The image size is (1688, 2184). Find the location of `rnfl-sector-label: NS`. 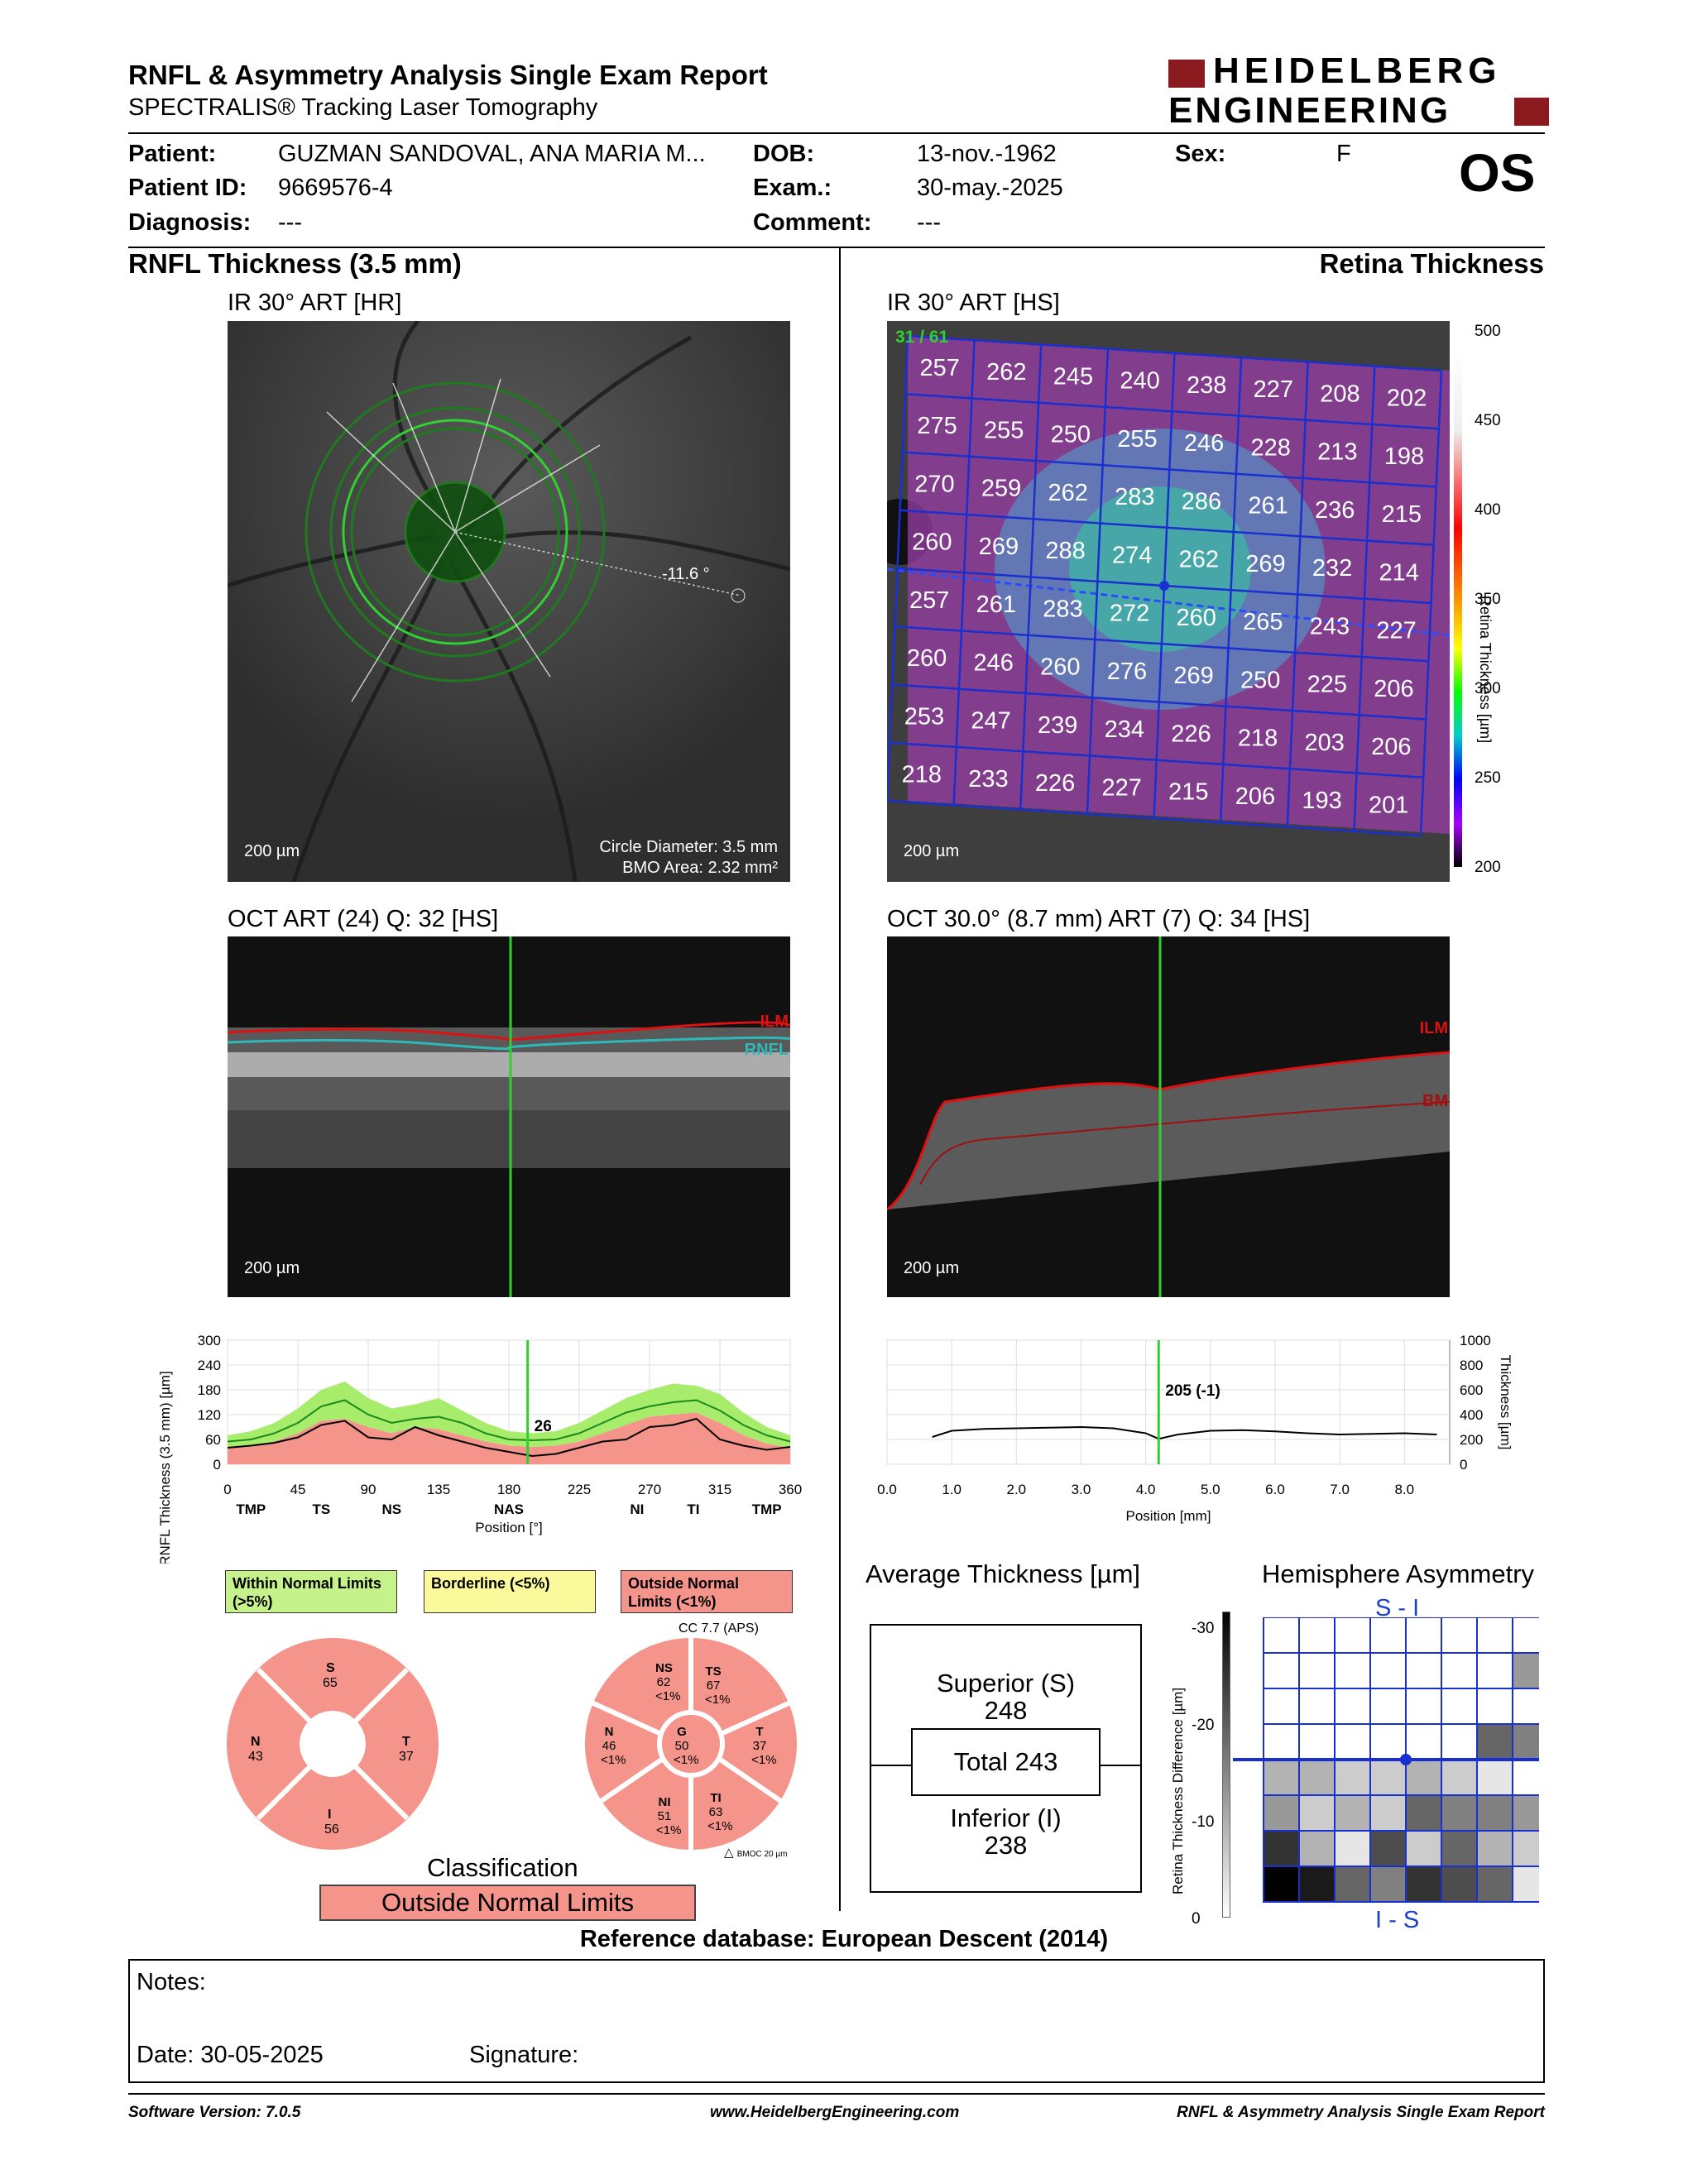

rnfl-sector-label: NS is located at coordinates (392, 1509).